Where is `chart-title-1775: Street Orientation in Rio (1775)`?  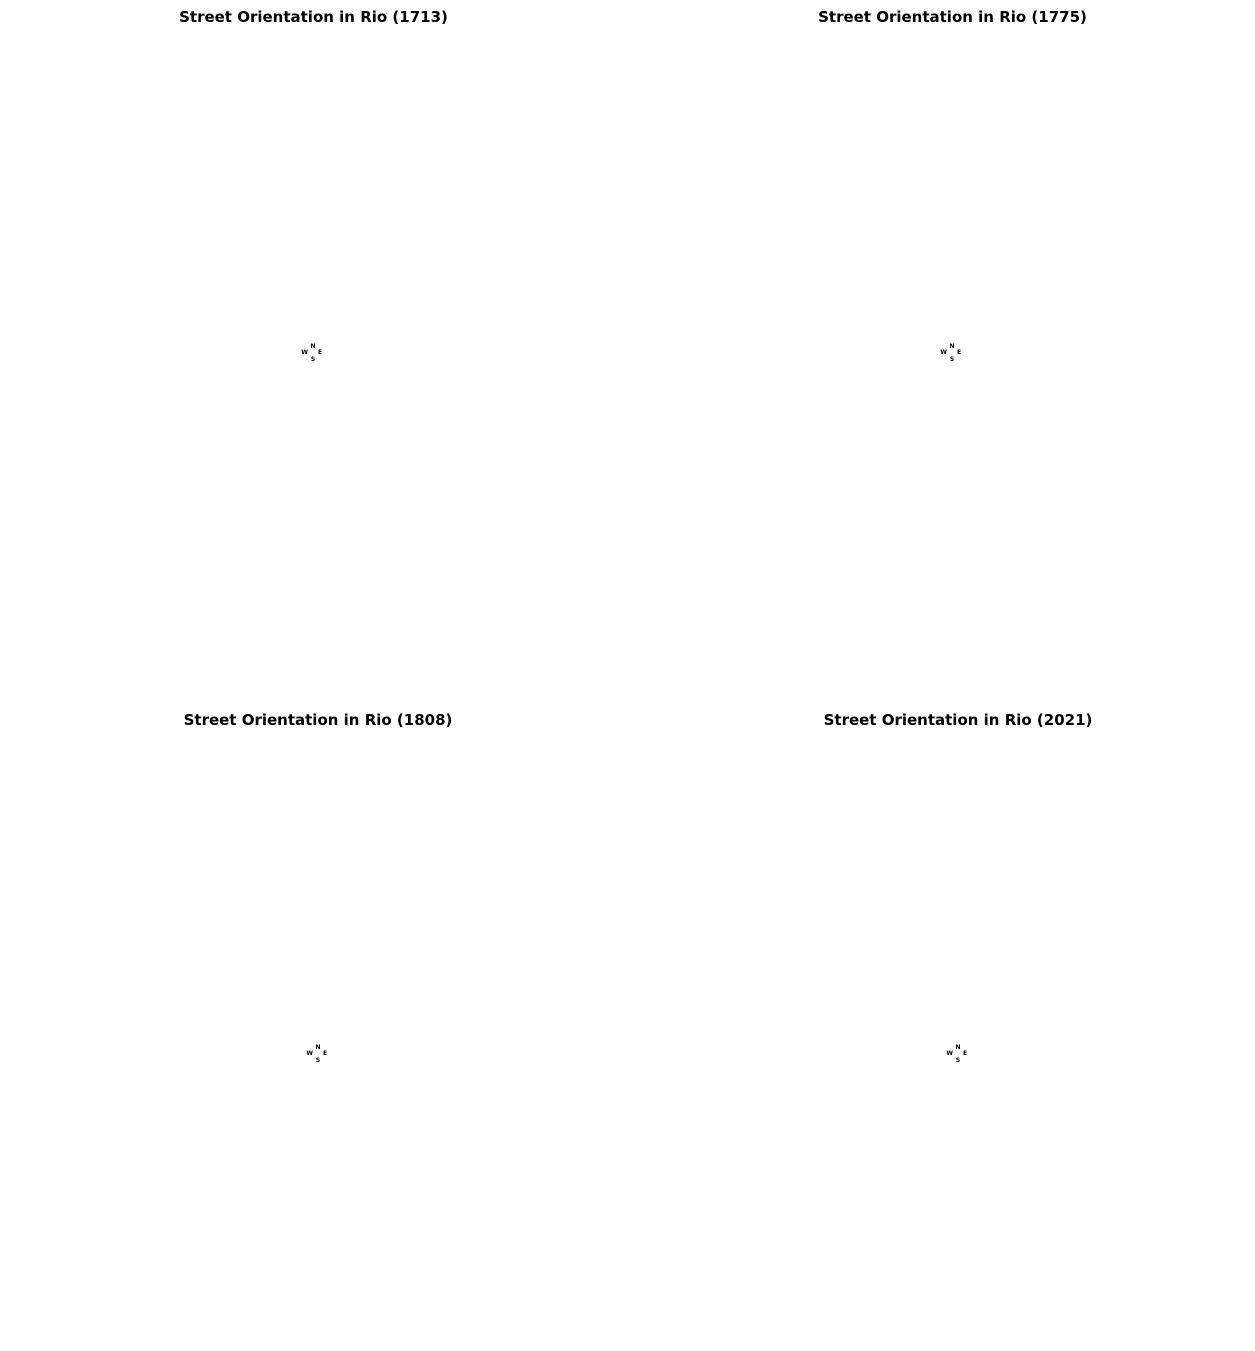 chart-title-1775: Street Orientation in Rio (1775) is located at coordinates (952, 17).